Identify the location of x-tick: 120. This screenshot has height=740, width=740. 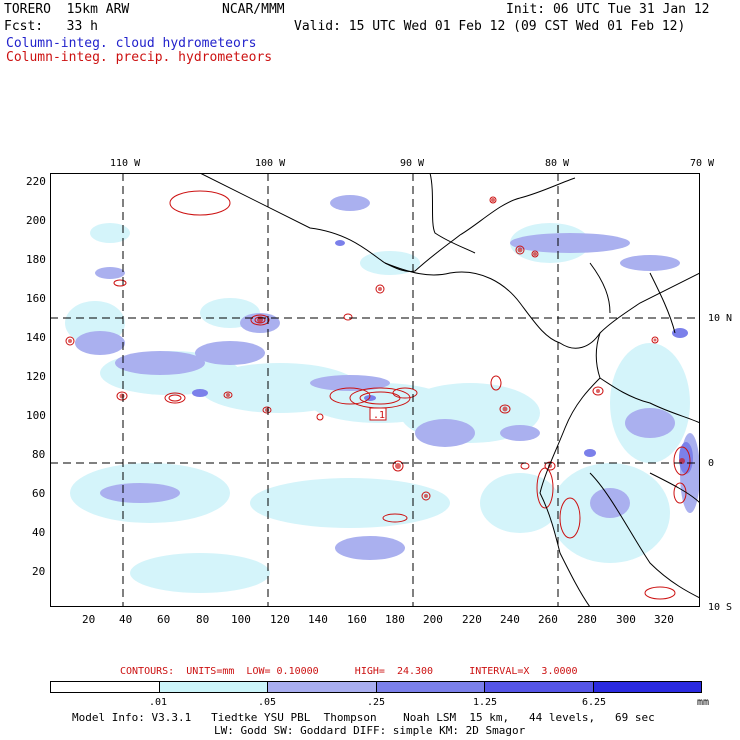
(280, 619).